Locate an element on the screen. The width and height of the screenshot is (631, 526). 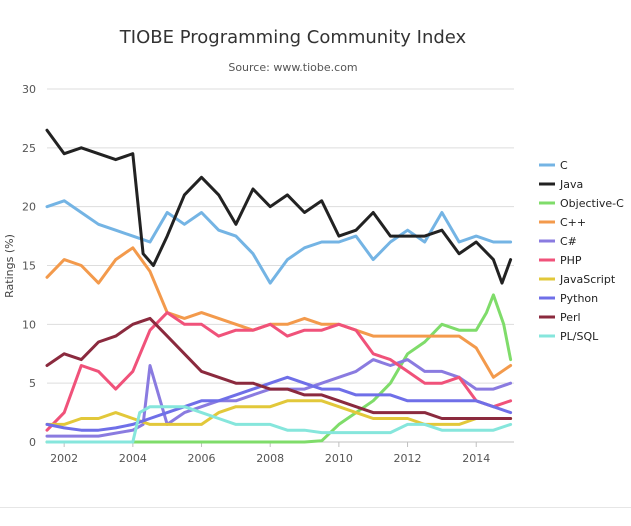
y-tick-label: 5 is located at coordinates (32, 383).